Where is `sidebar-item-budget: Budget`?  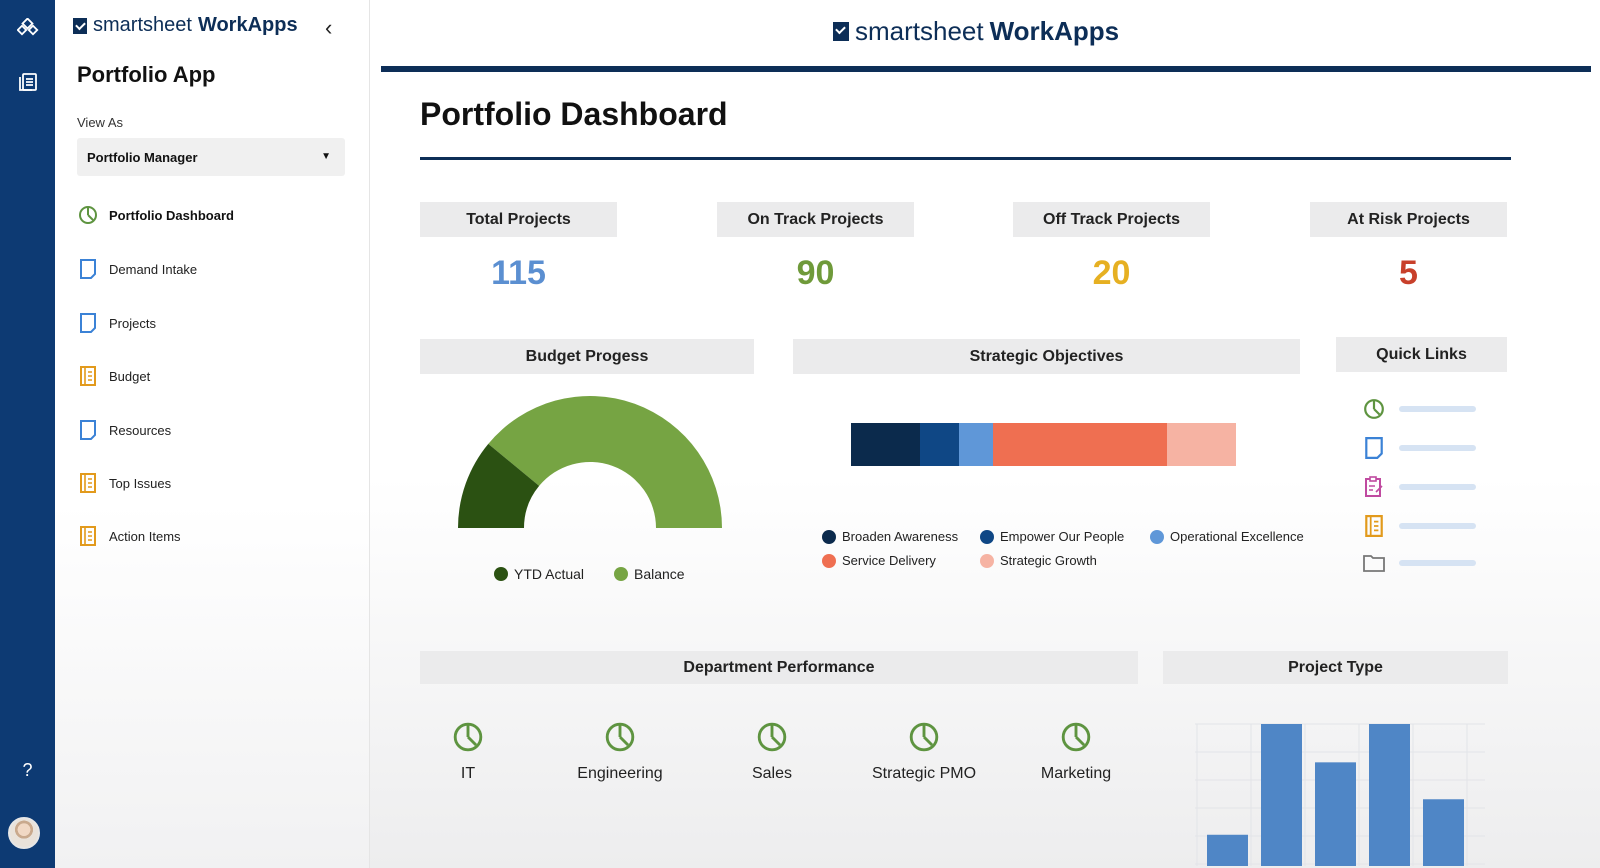 sidebar-item-budget: Budget is located at coordinates (207, 376).